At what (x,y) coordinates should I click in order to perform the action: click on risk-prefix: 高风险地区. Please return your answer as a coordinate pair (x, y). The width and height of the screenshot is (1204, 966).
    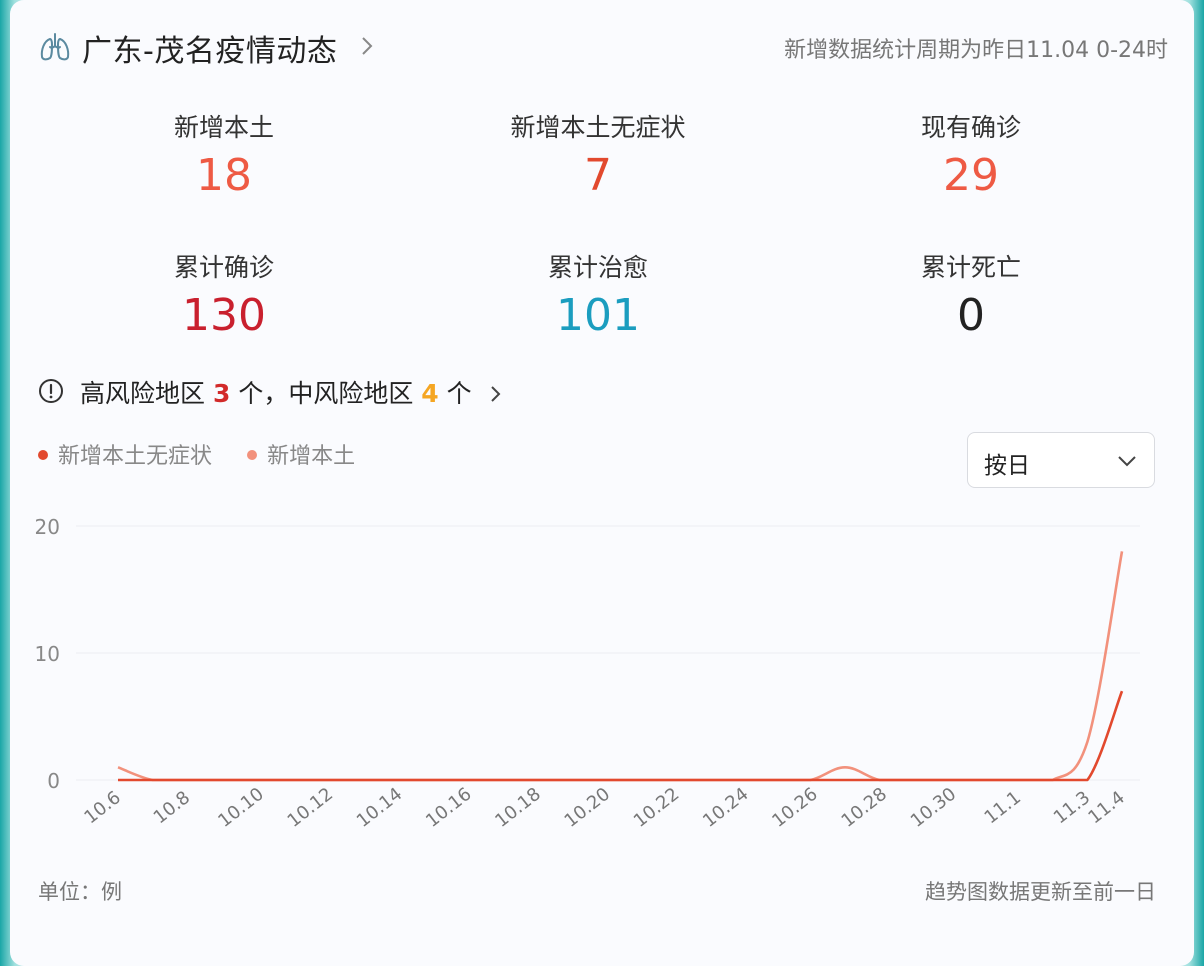
    Looking at the image, I should click on (143, 393).